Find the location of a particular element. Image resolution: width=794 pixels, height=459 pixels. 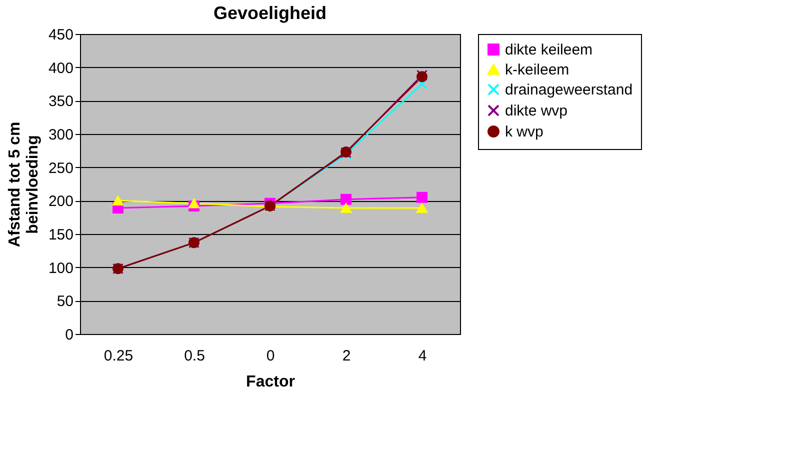

y-tick-label: 200 is located at coordinates (61, 201).